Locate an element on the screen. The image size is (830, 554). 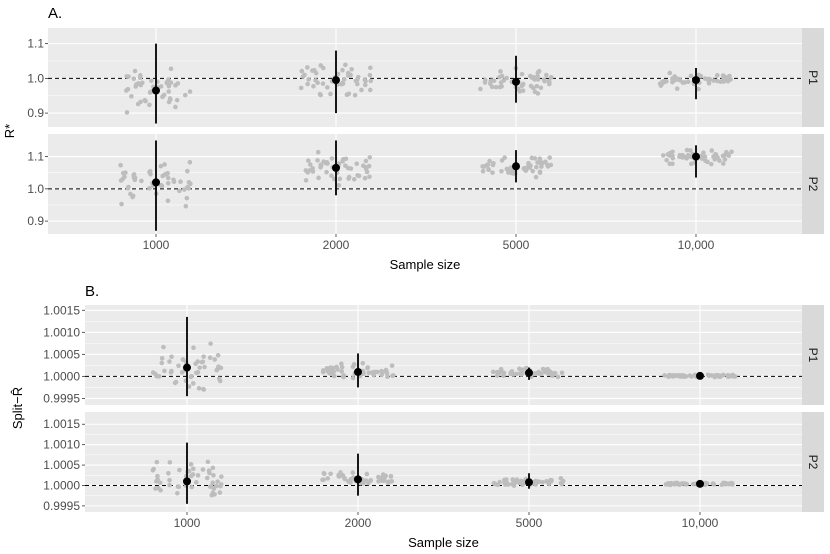
facet-strip-label: P1 is located at coordinates (813, 355).